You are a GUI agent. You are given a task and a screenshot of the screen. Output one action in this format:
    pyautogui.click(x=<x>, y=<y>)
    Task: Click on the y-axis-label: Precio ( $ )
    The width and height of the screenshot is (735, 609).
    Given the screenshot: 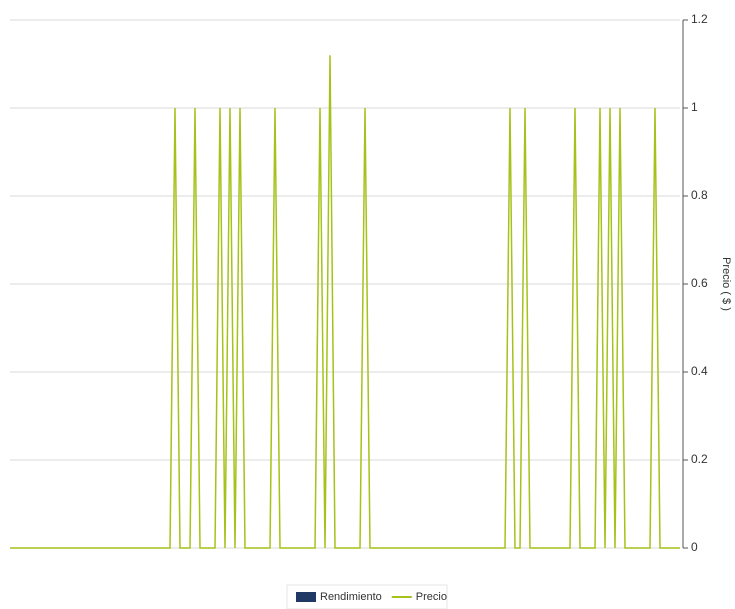 What is the action you would take?
    pyautogui.click(x=726, y=284)
    